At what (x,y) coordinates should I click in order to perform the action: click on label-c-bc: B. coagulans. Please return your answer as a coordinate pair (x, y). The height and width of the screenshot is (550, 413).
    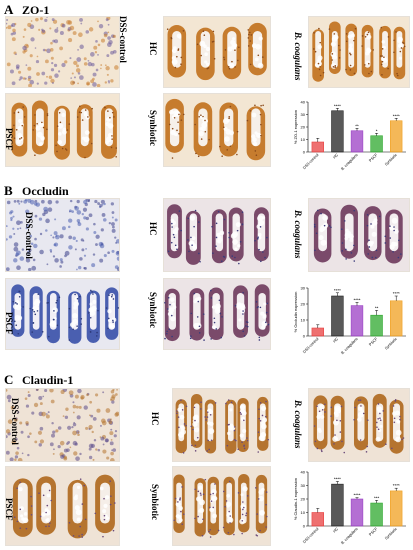
    Looking at the image, I should click on (298, 424).